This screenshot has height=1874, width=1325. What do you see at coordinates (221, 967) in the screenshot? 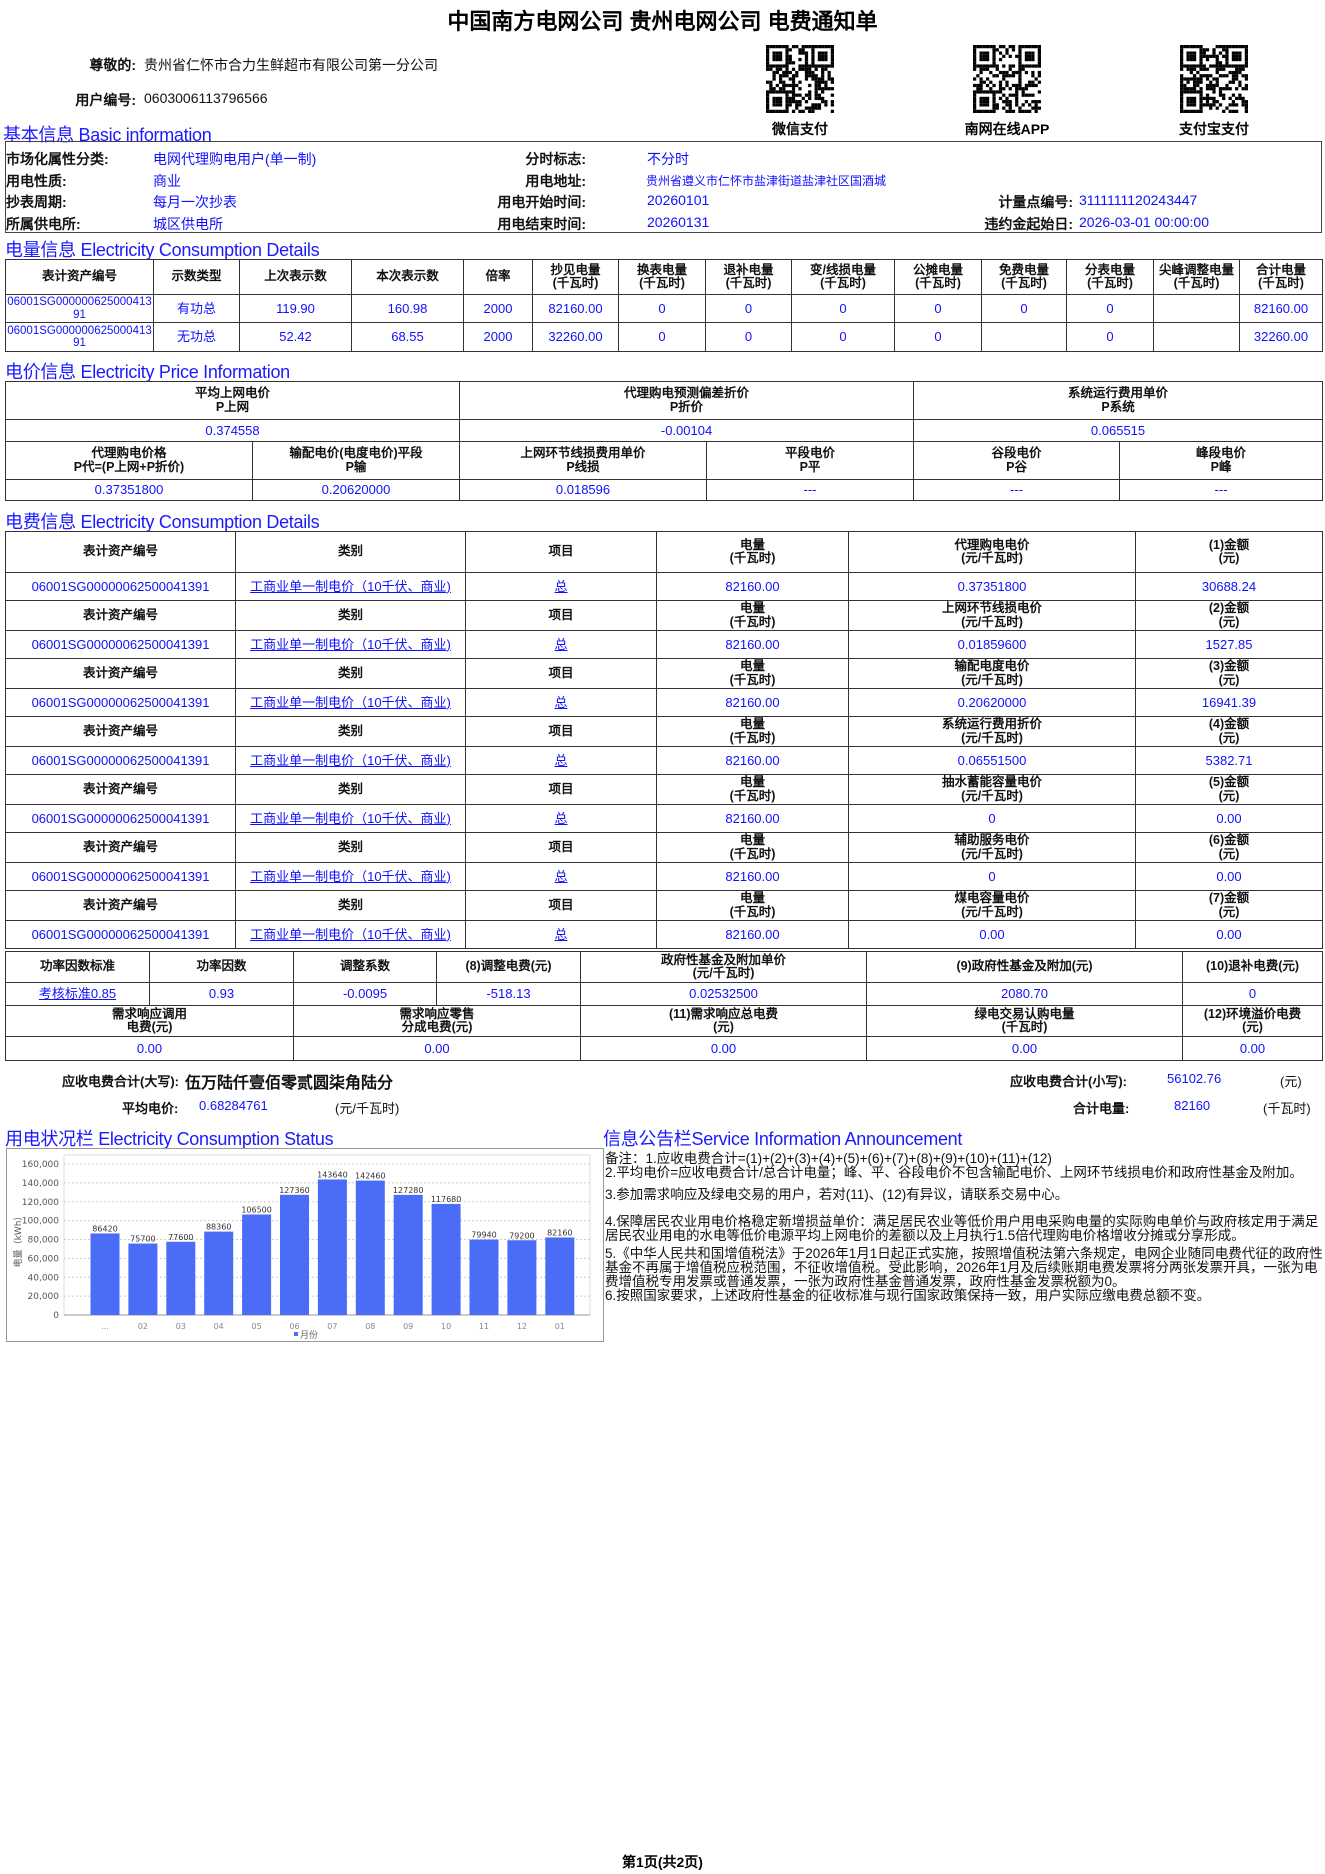
I see `fee-header: 功率因数` at bounding box center [221, 967].